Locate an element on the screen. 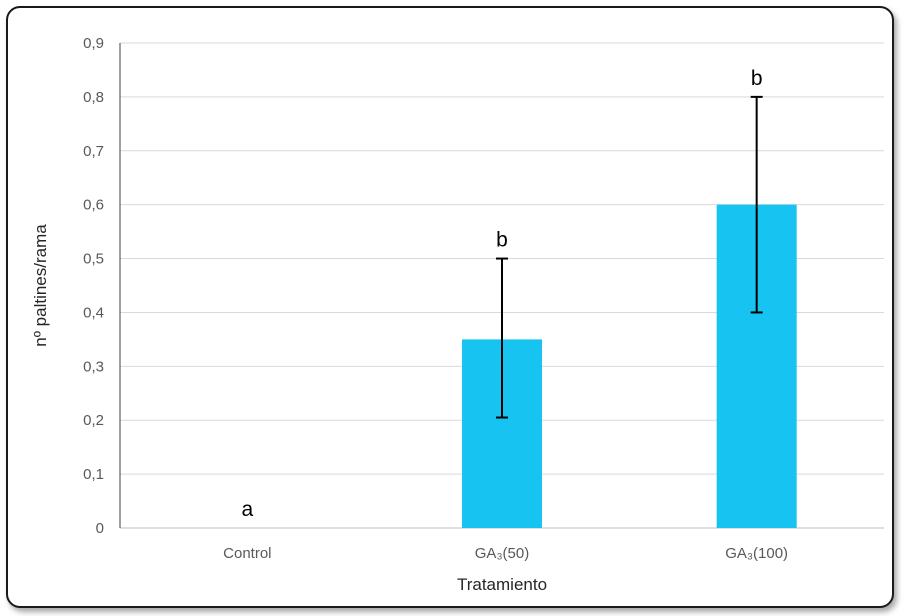 The height and width of the screenshot is (616, 904). x-tick-label: Control is located at coordinates (247, 553).